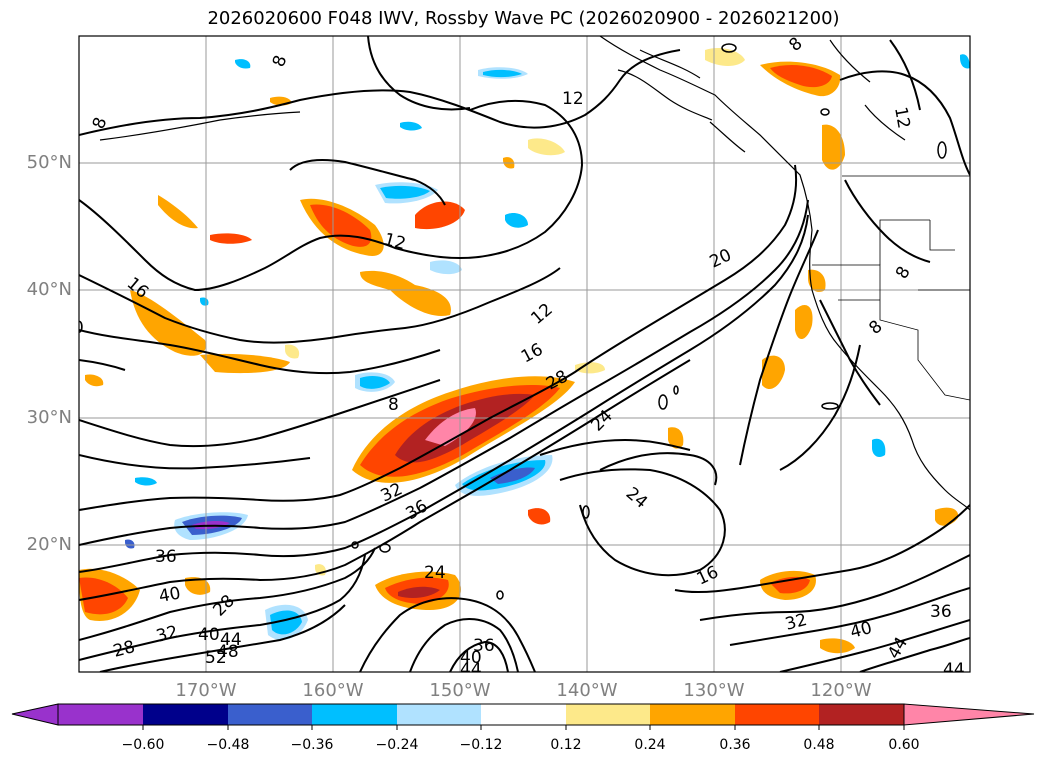 The image size is (1047, 765). Describe the element at coordinates (49, 544) in the screenshot. I see `lat-label: 20°N` at that location.